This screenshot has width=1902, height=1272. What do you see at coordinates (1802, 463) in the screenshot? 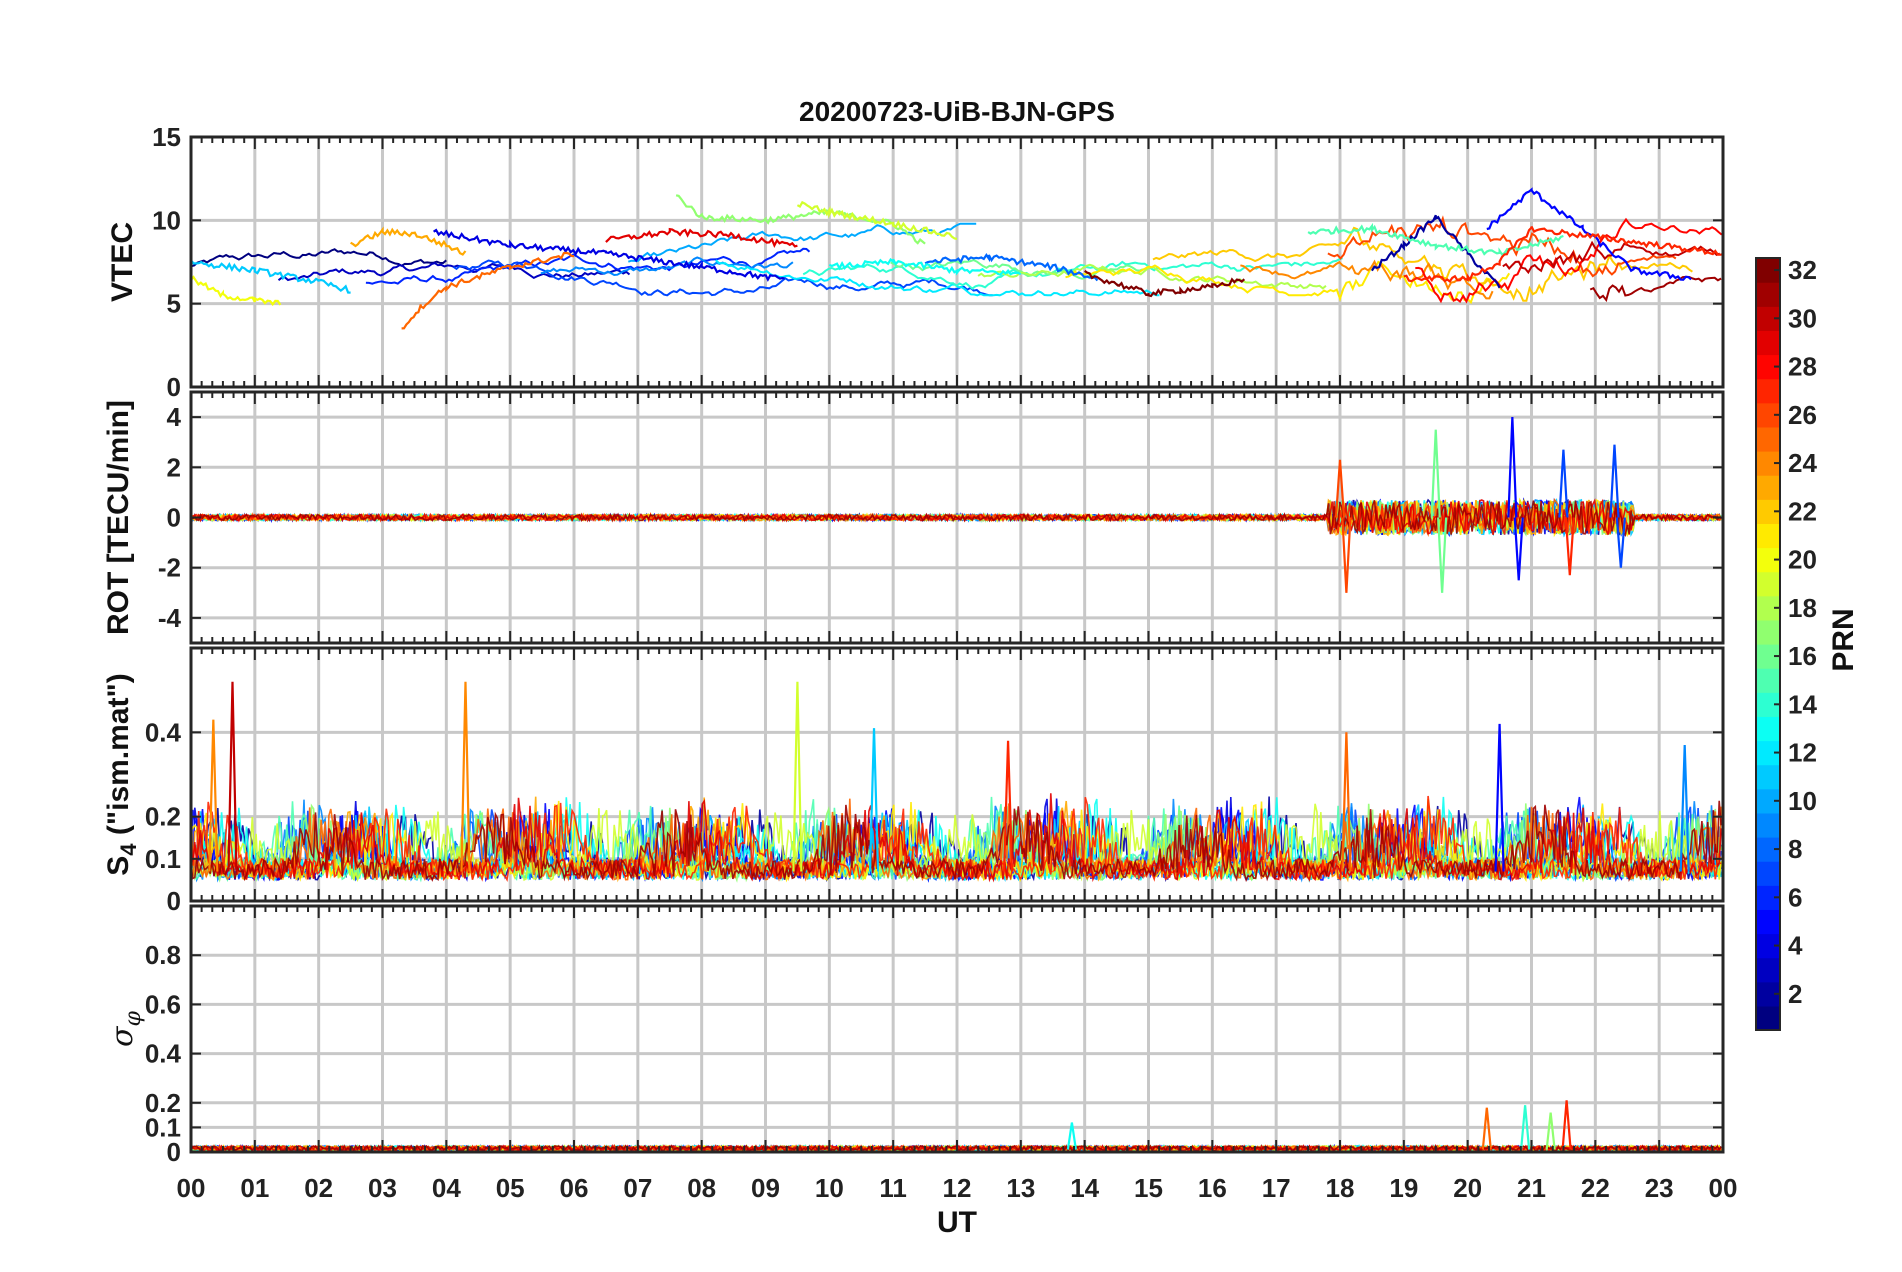
I see `colorbar-tick-label: 24` at bounding box center [1802, 463].